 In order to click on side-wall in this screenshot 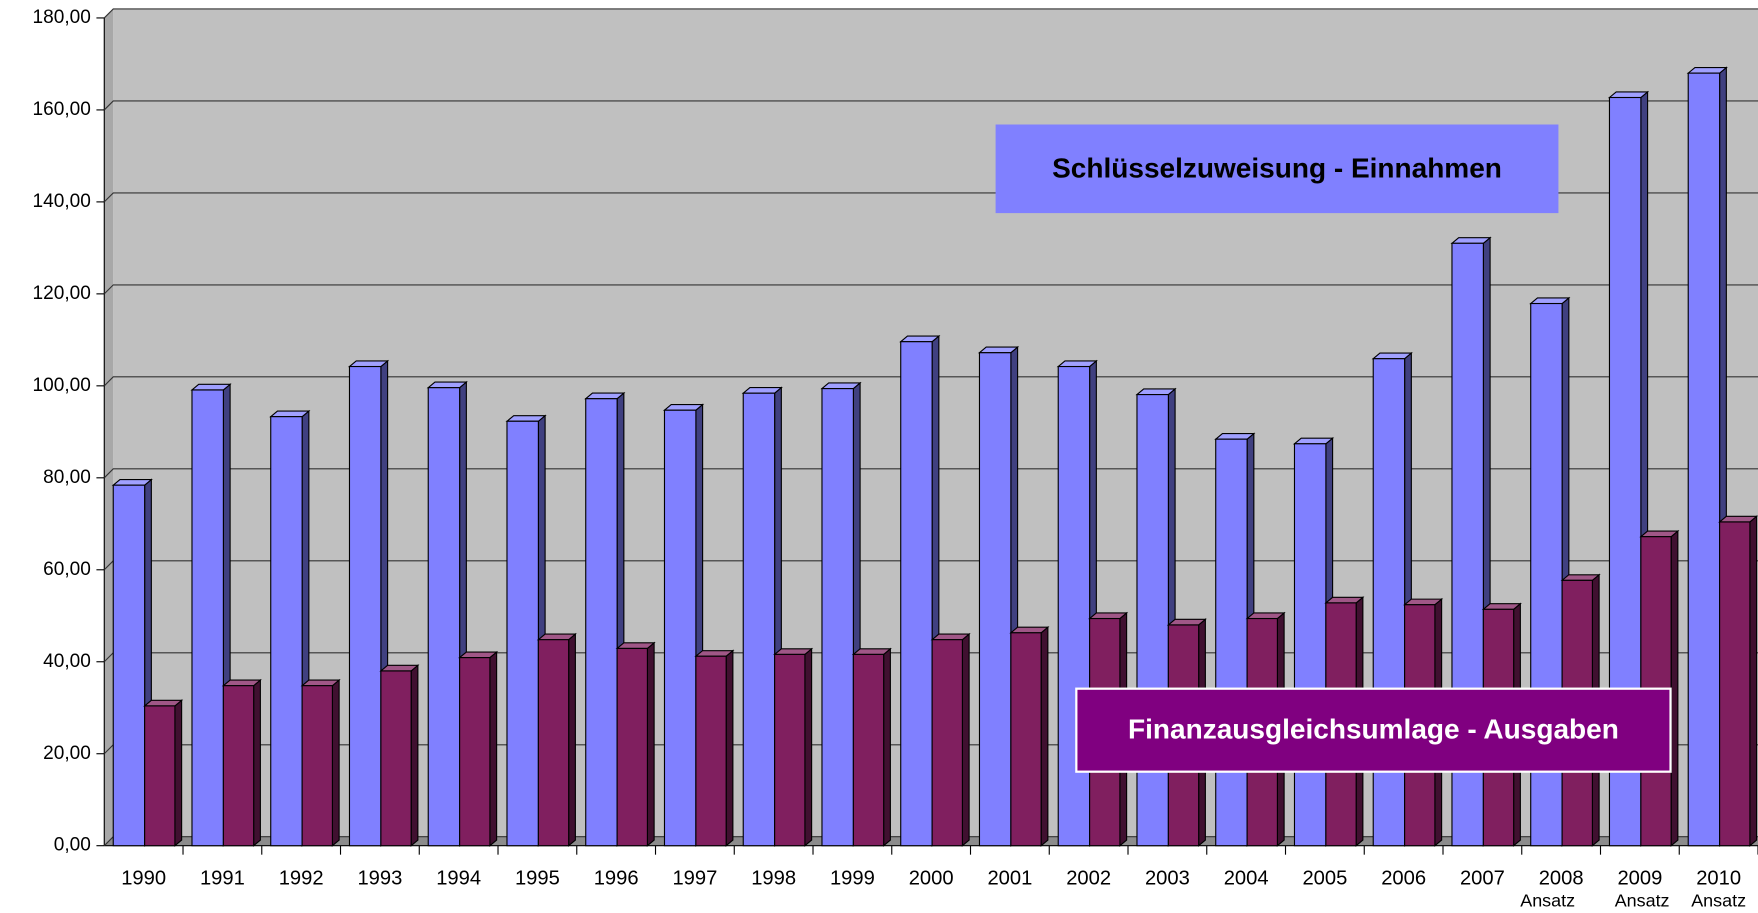, I will do `click(109, 427)`.